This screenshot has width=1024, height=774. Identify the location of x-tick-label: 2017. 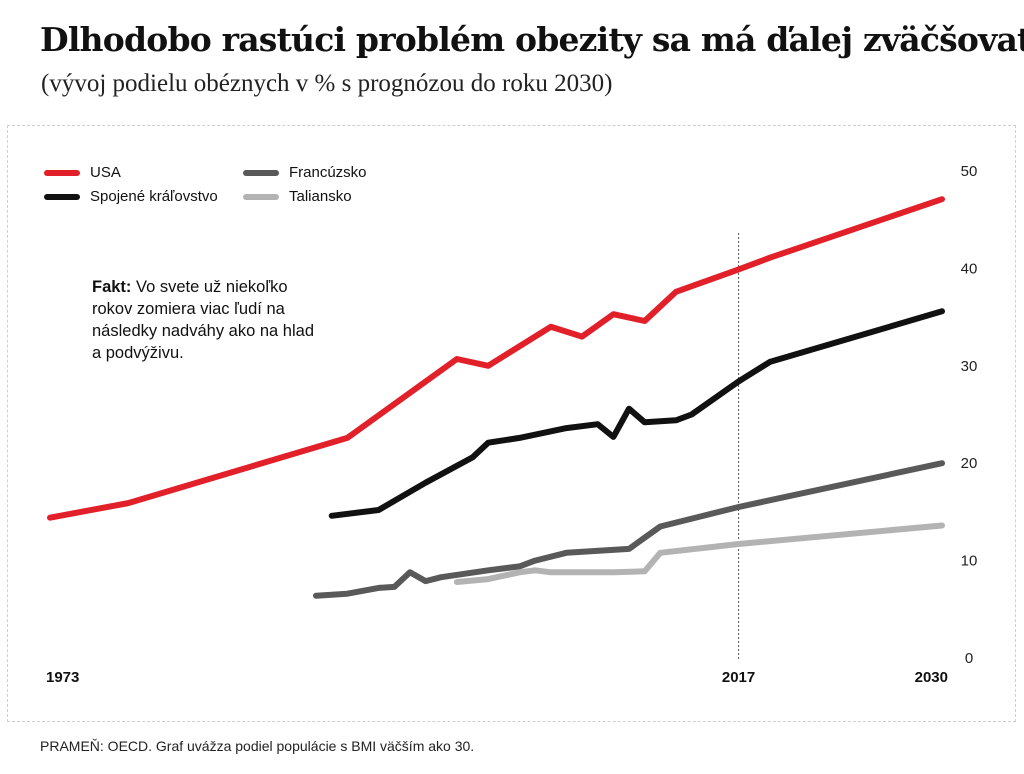
(738, 677).